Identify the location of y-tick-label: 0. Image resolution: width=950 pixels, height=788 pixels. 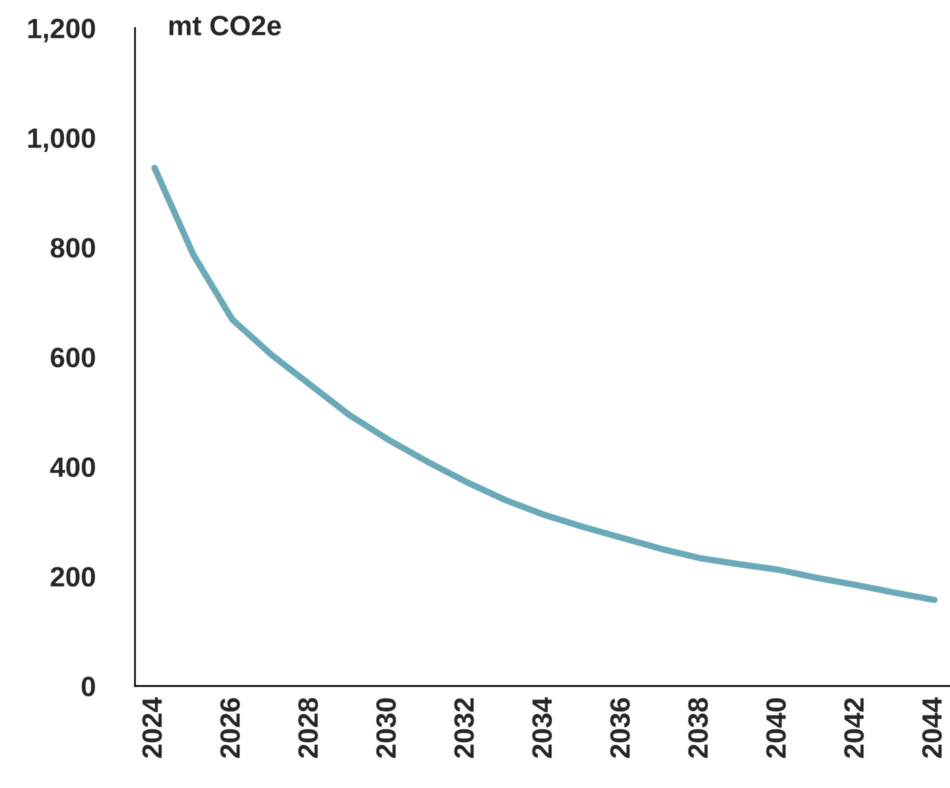
(88, 686).